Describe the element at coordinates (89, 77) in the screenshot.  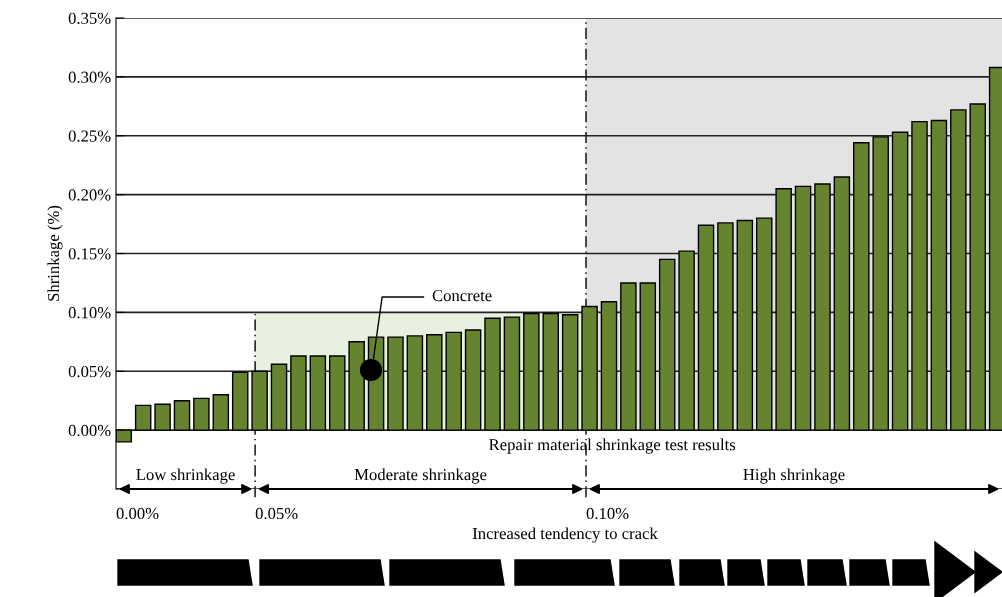
I see `y-tick-label: 0.30%` at that location.